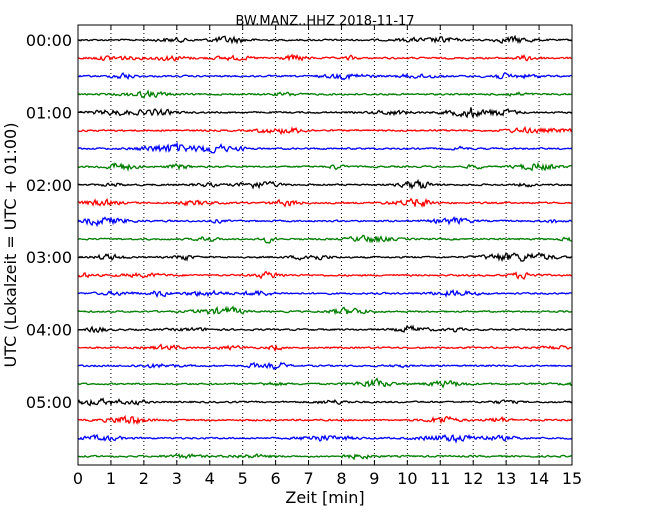 The height and width of the screenshot is (520, 650). I want to click on y-tick-label: 05:00, so click(49, 402).